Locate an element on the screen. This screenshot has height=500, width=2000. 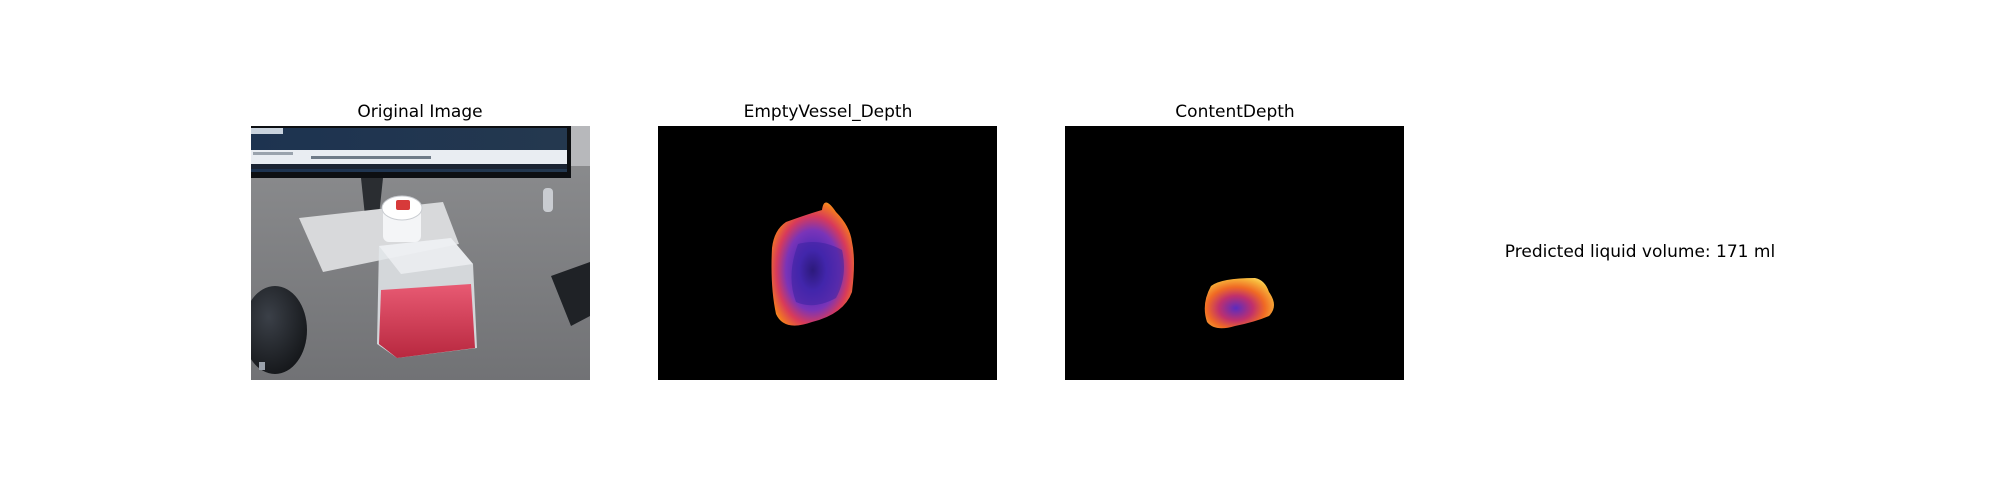
predicted-volume-text: Predicted liquid volume: 171 ml is located at coordinates (1640, 252).